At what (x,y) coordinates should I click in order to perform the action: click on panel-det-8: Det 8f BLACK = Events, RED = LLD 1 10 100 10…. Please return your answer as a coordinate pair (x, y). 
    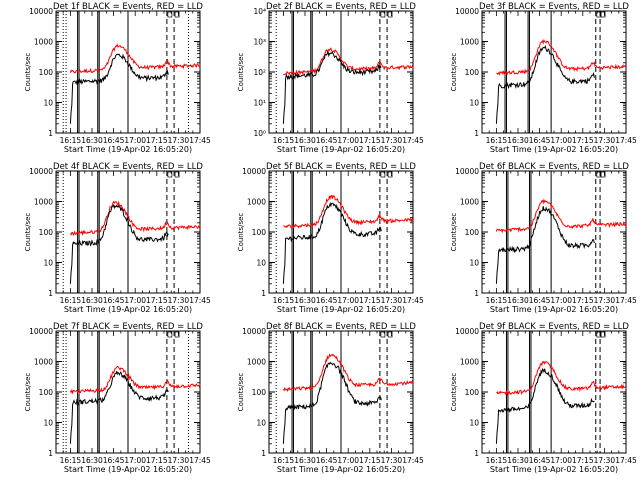
    Looking at the image, I should click on (330, 398).